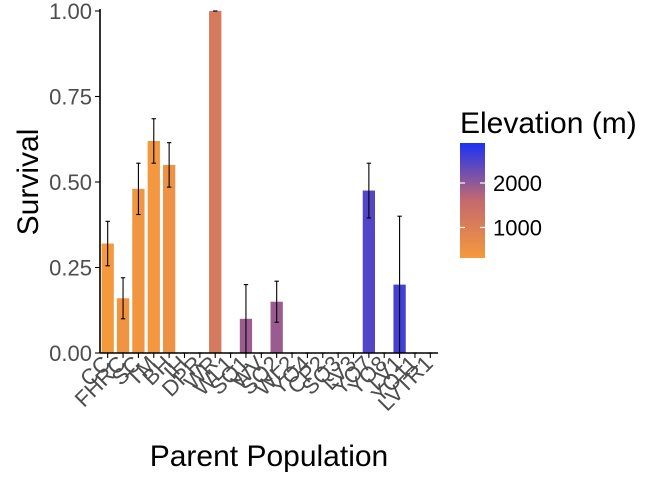 The image size is (672, 480). Describe the element at coordinates (138, 189) in the screenshot. I see `error-bar-sc` at that location.